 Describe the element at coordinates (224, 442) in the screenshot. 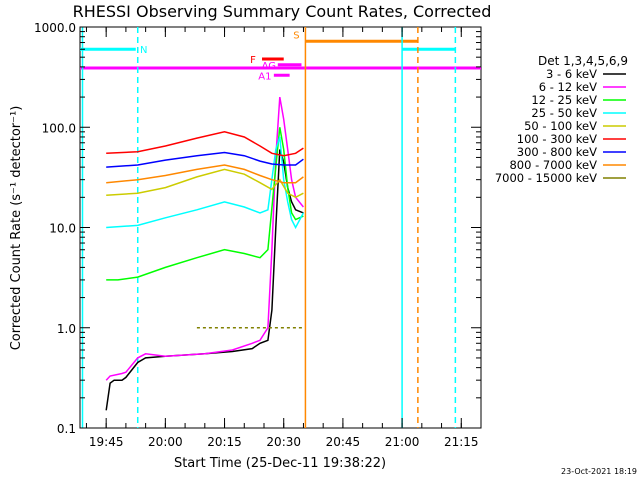

I see `x-tick-label: 20:15` at that location.